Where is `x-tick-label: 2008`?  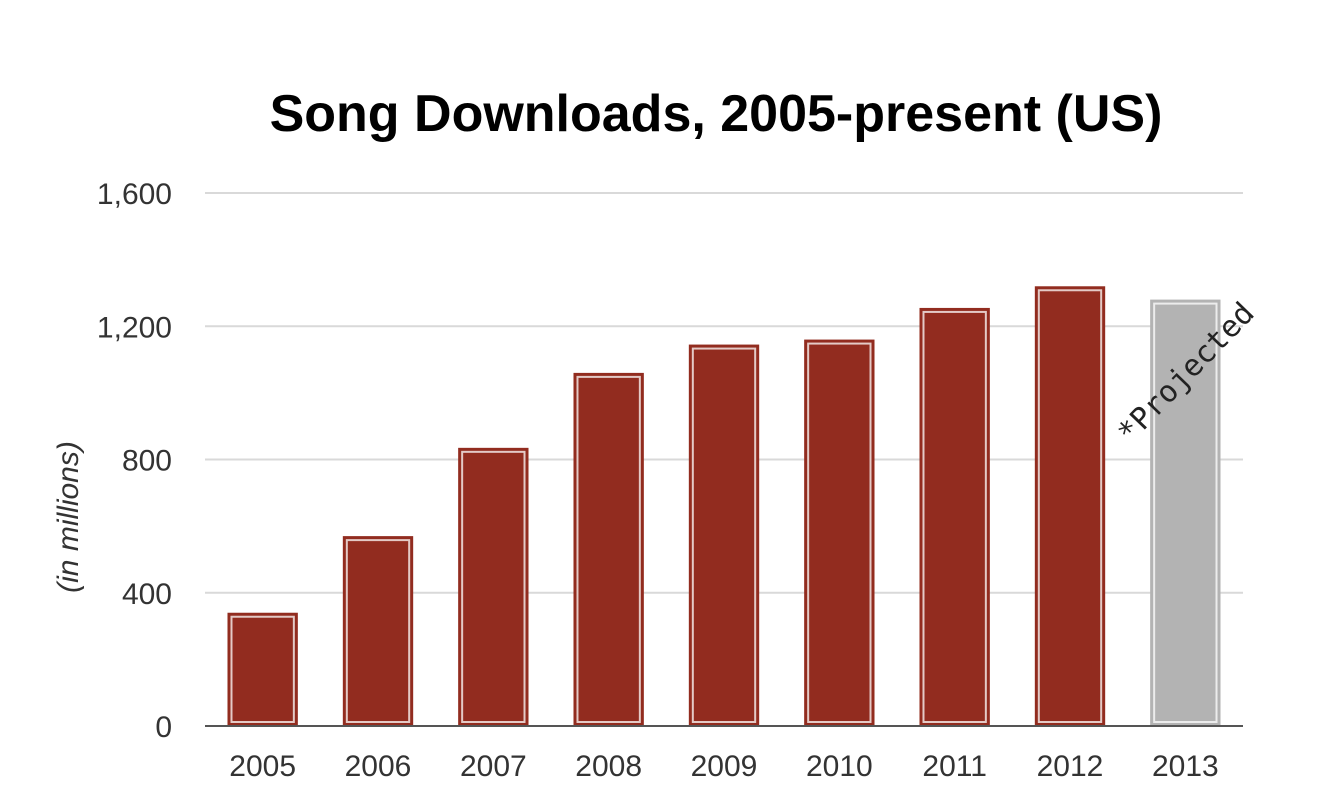 x-tick-label: 2008 is located at coordinates (608, 766).